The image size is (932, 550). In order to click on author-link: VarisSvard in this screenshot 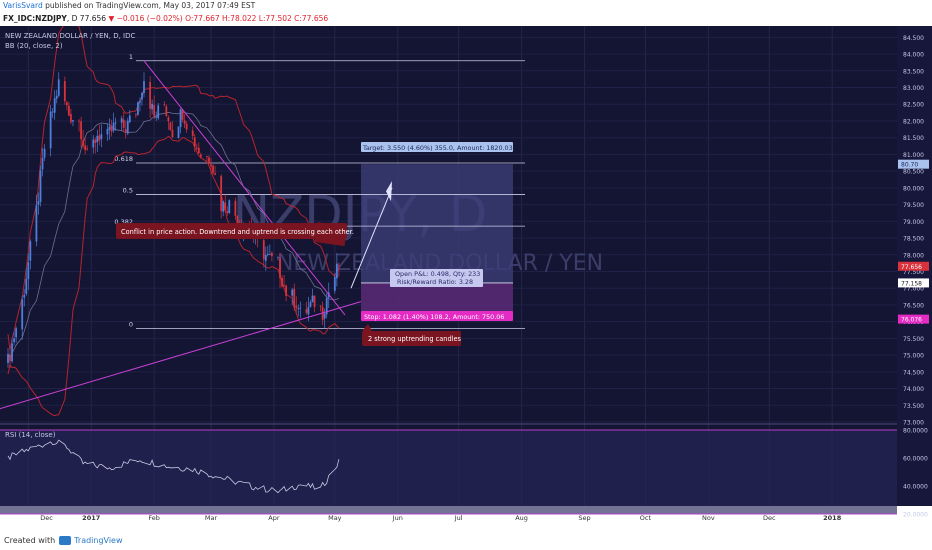, I will do `click(23, 5)`.